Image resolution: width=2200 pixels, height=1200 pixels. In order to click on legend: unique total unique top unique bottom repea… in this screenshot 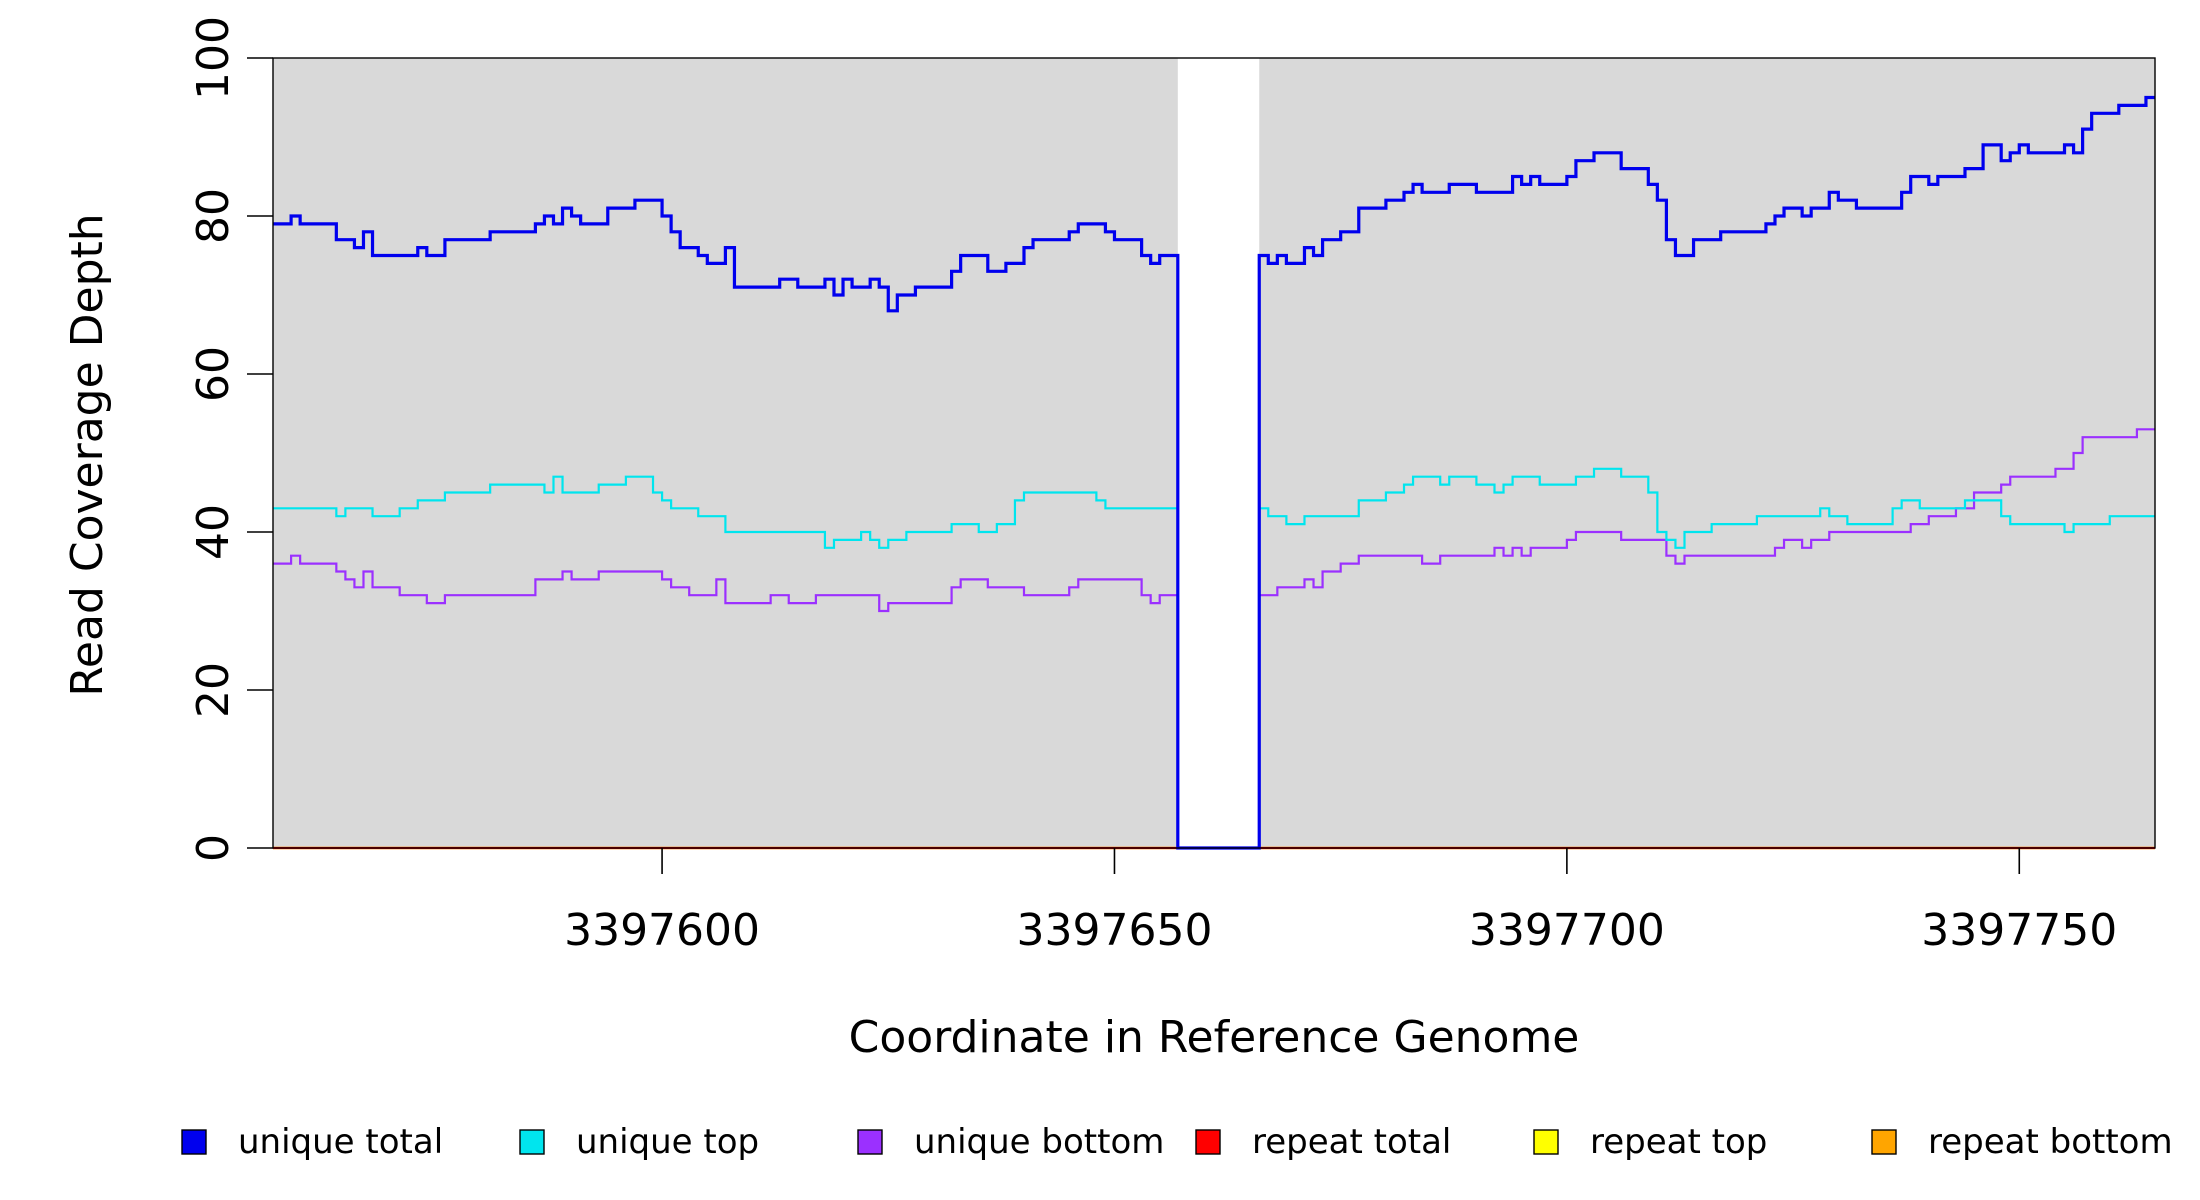, I will do `click(1177, 1142)`.